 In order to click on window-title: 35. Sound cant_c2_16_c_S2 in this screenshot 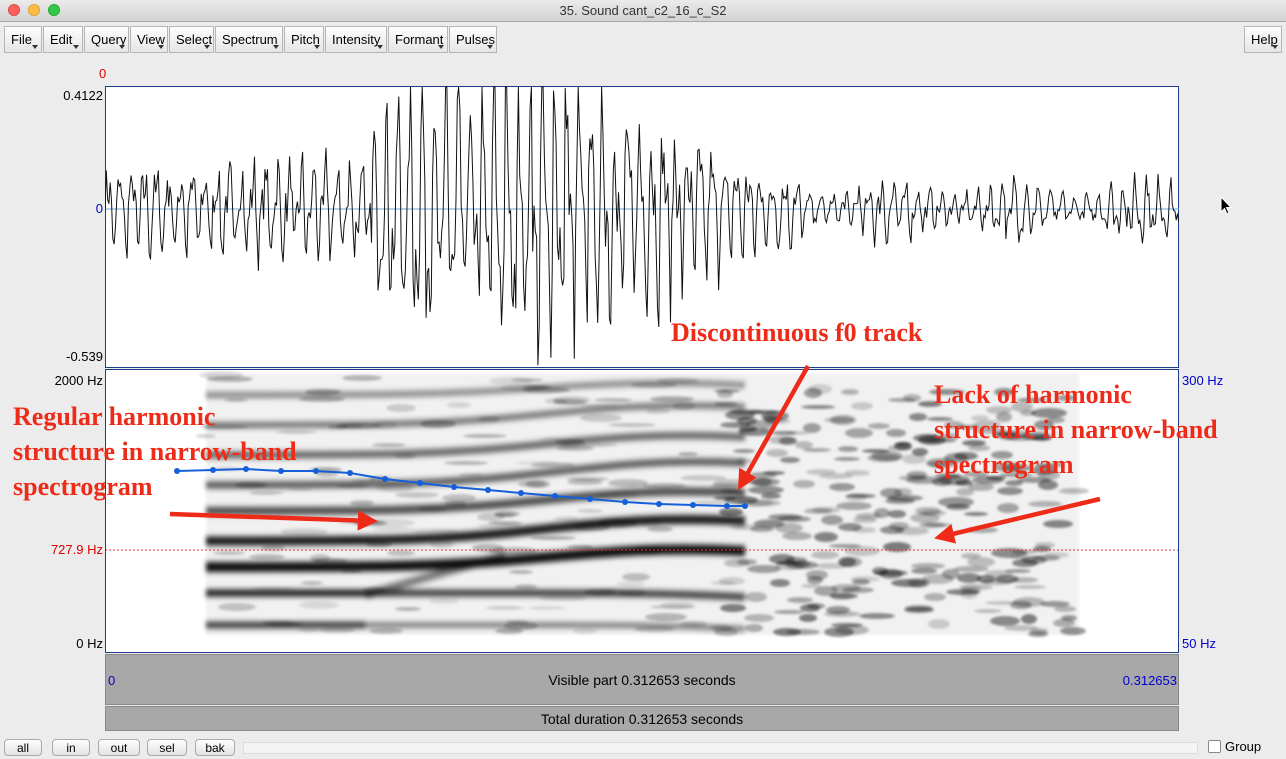, I will do `click(643, 10)`.